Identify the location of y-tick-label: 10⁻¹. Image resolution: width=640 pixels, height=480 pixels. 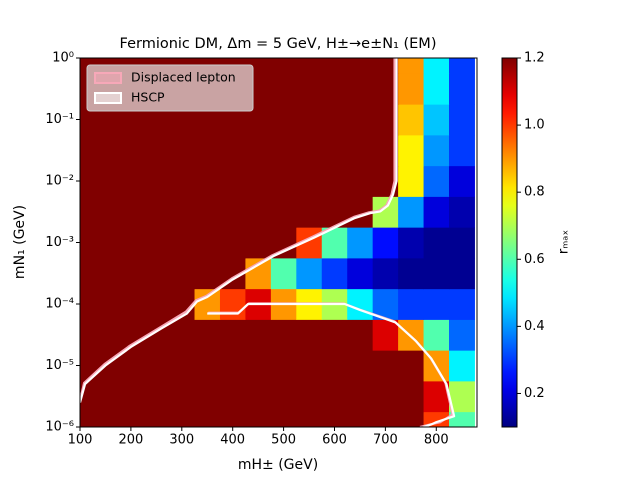
(59, 119).